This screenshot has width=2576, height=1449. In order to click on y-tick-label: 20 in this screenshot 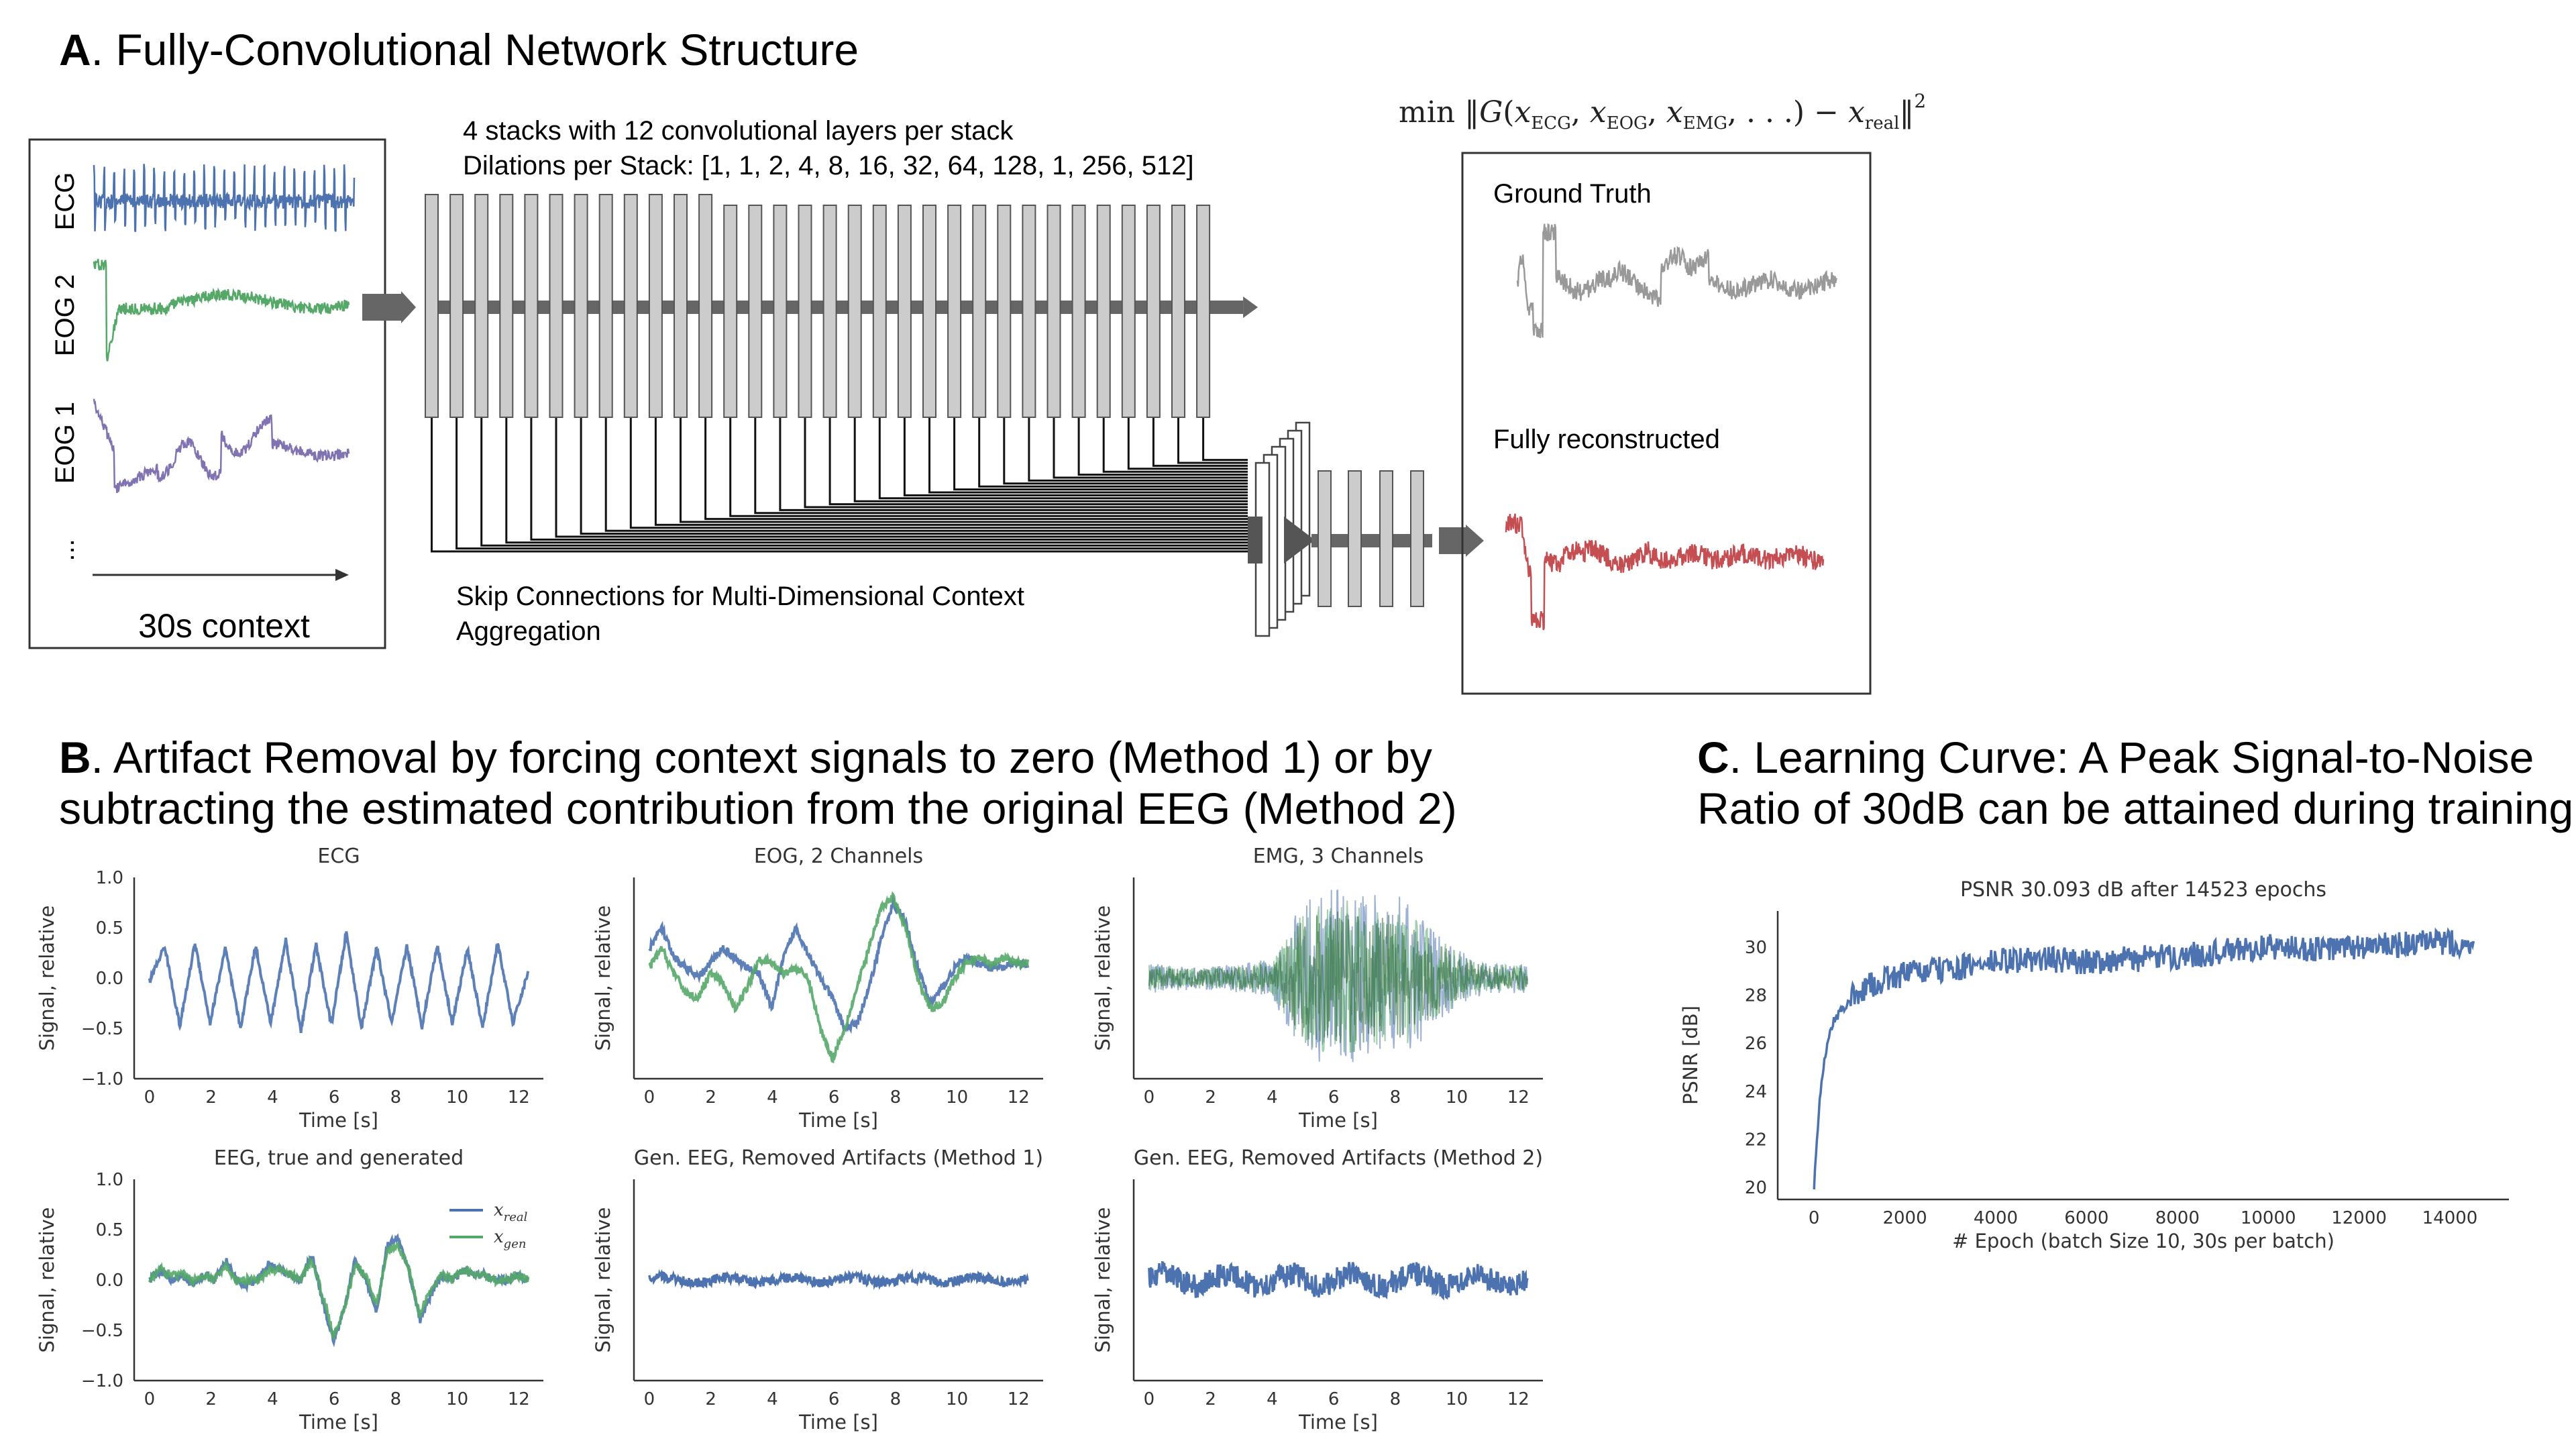, I will do `click(1756, 1188)`.